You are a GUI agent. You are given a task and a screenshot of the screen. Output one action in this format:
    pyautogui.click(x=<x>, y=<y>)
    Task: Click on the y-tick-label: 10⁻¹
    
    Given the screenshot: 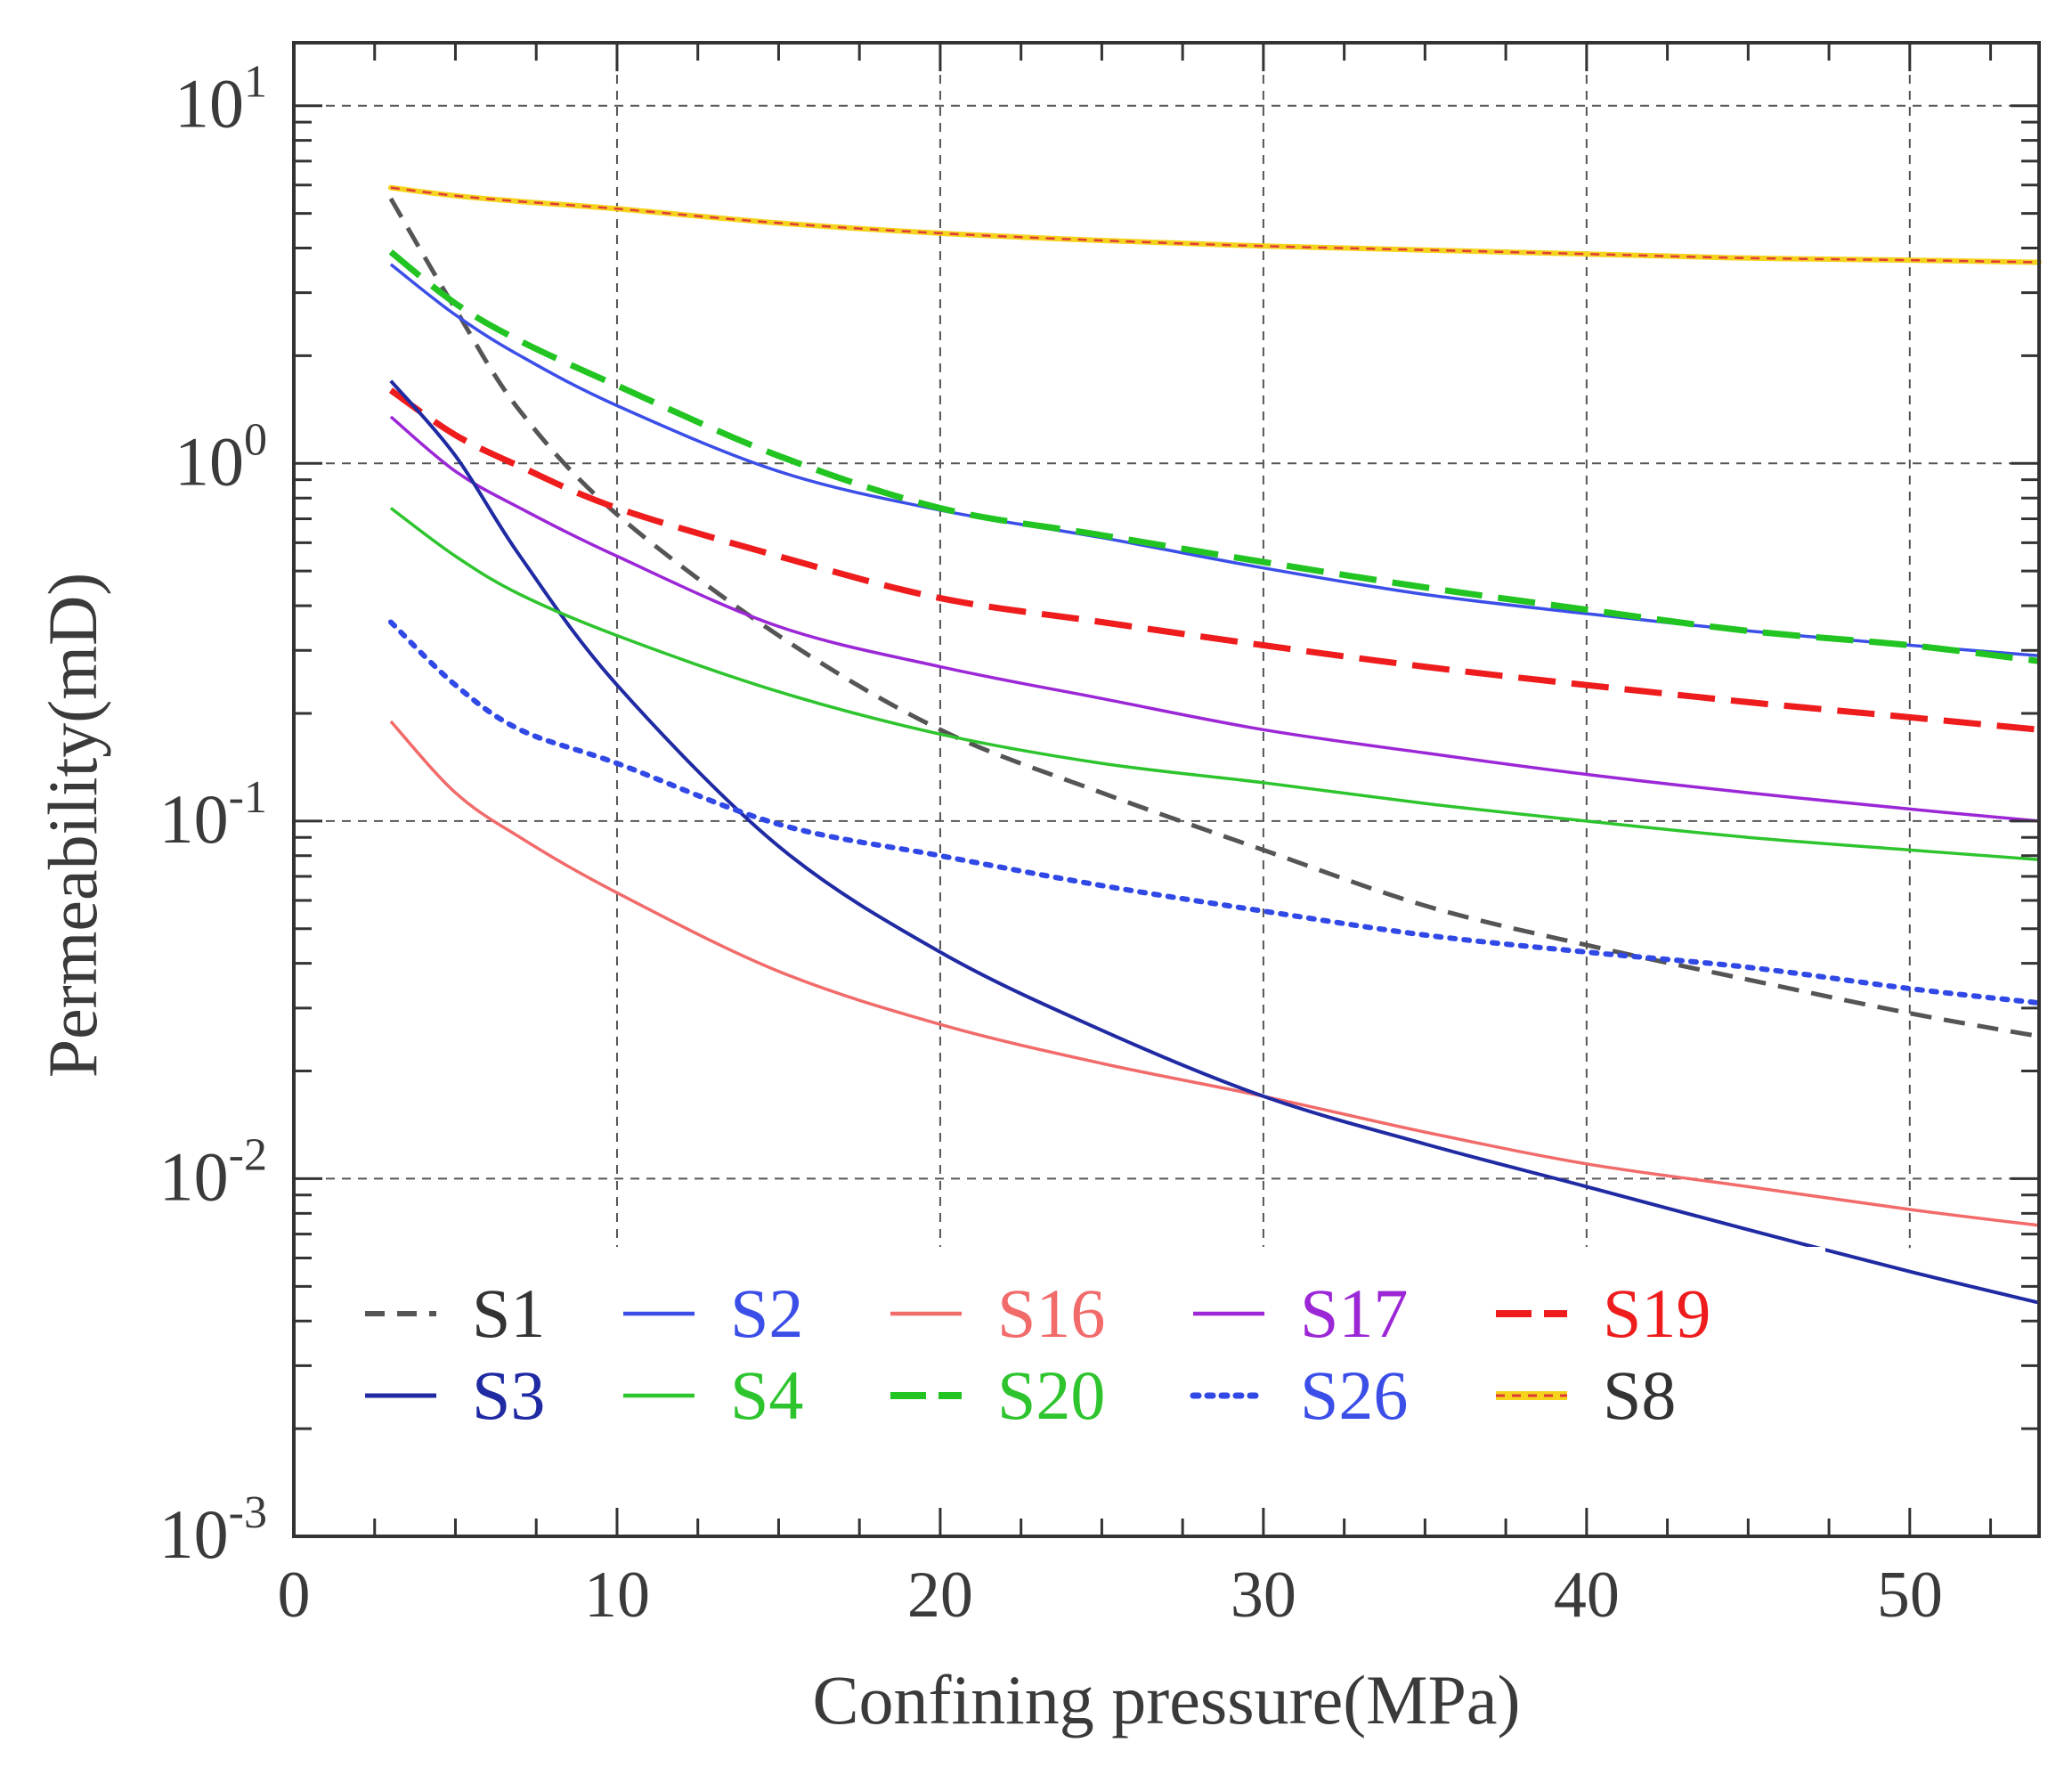 What is the action you would take?
    pyautogui.click(x=213, y=815)
    